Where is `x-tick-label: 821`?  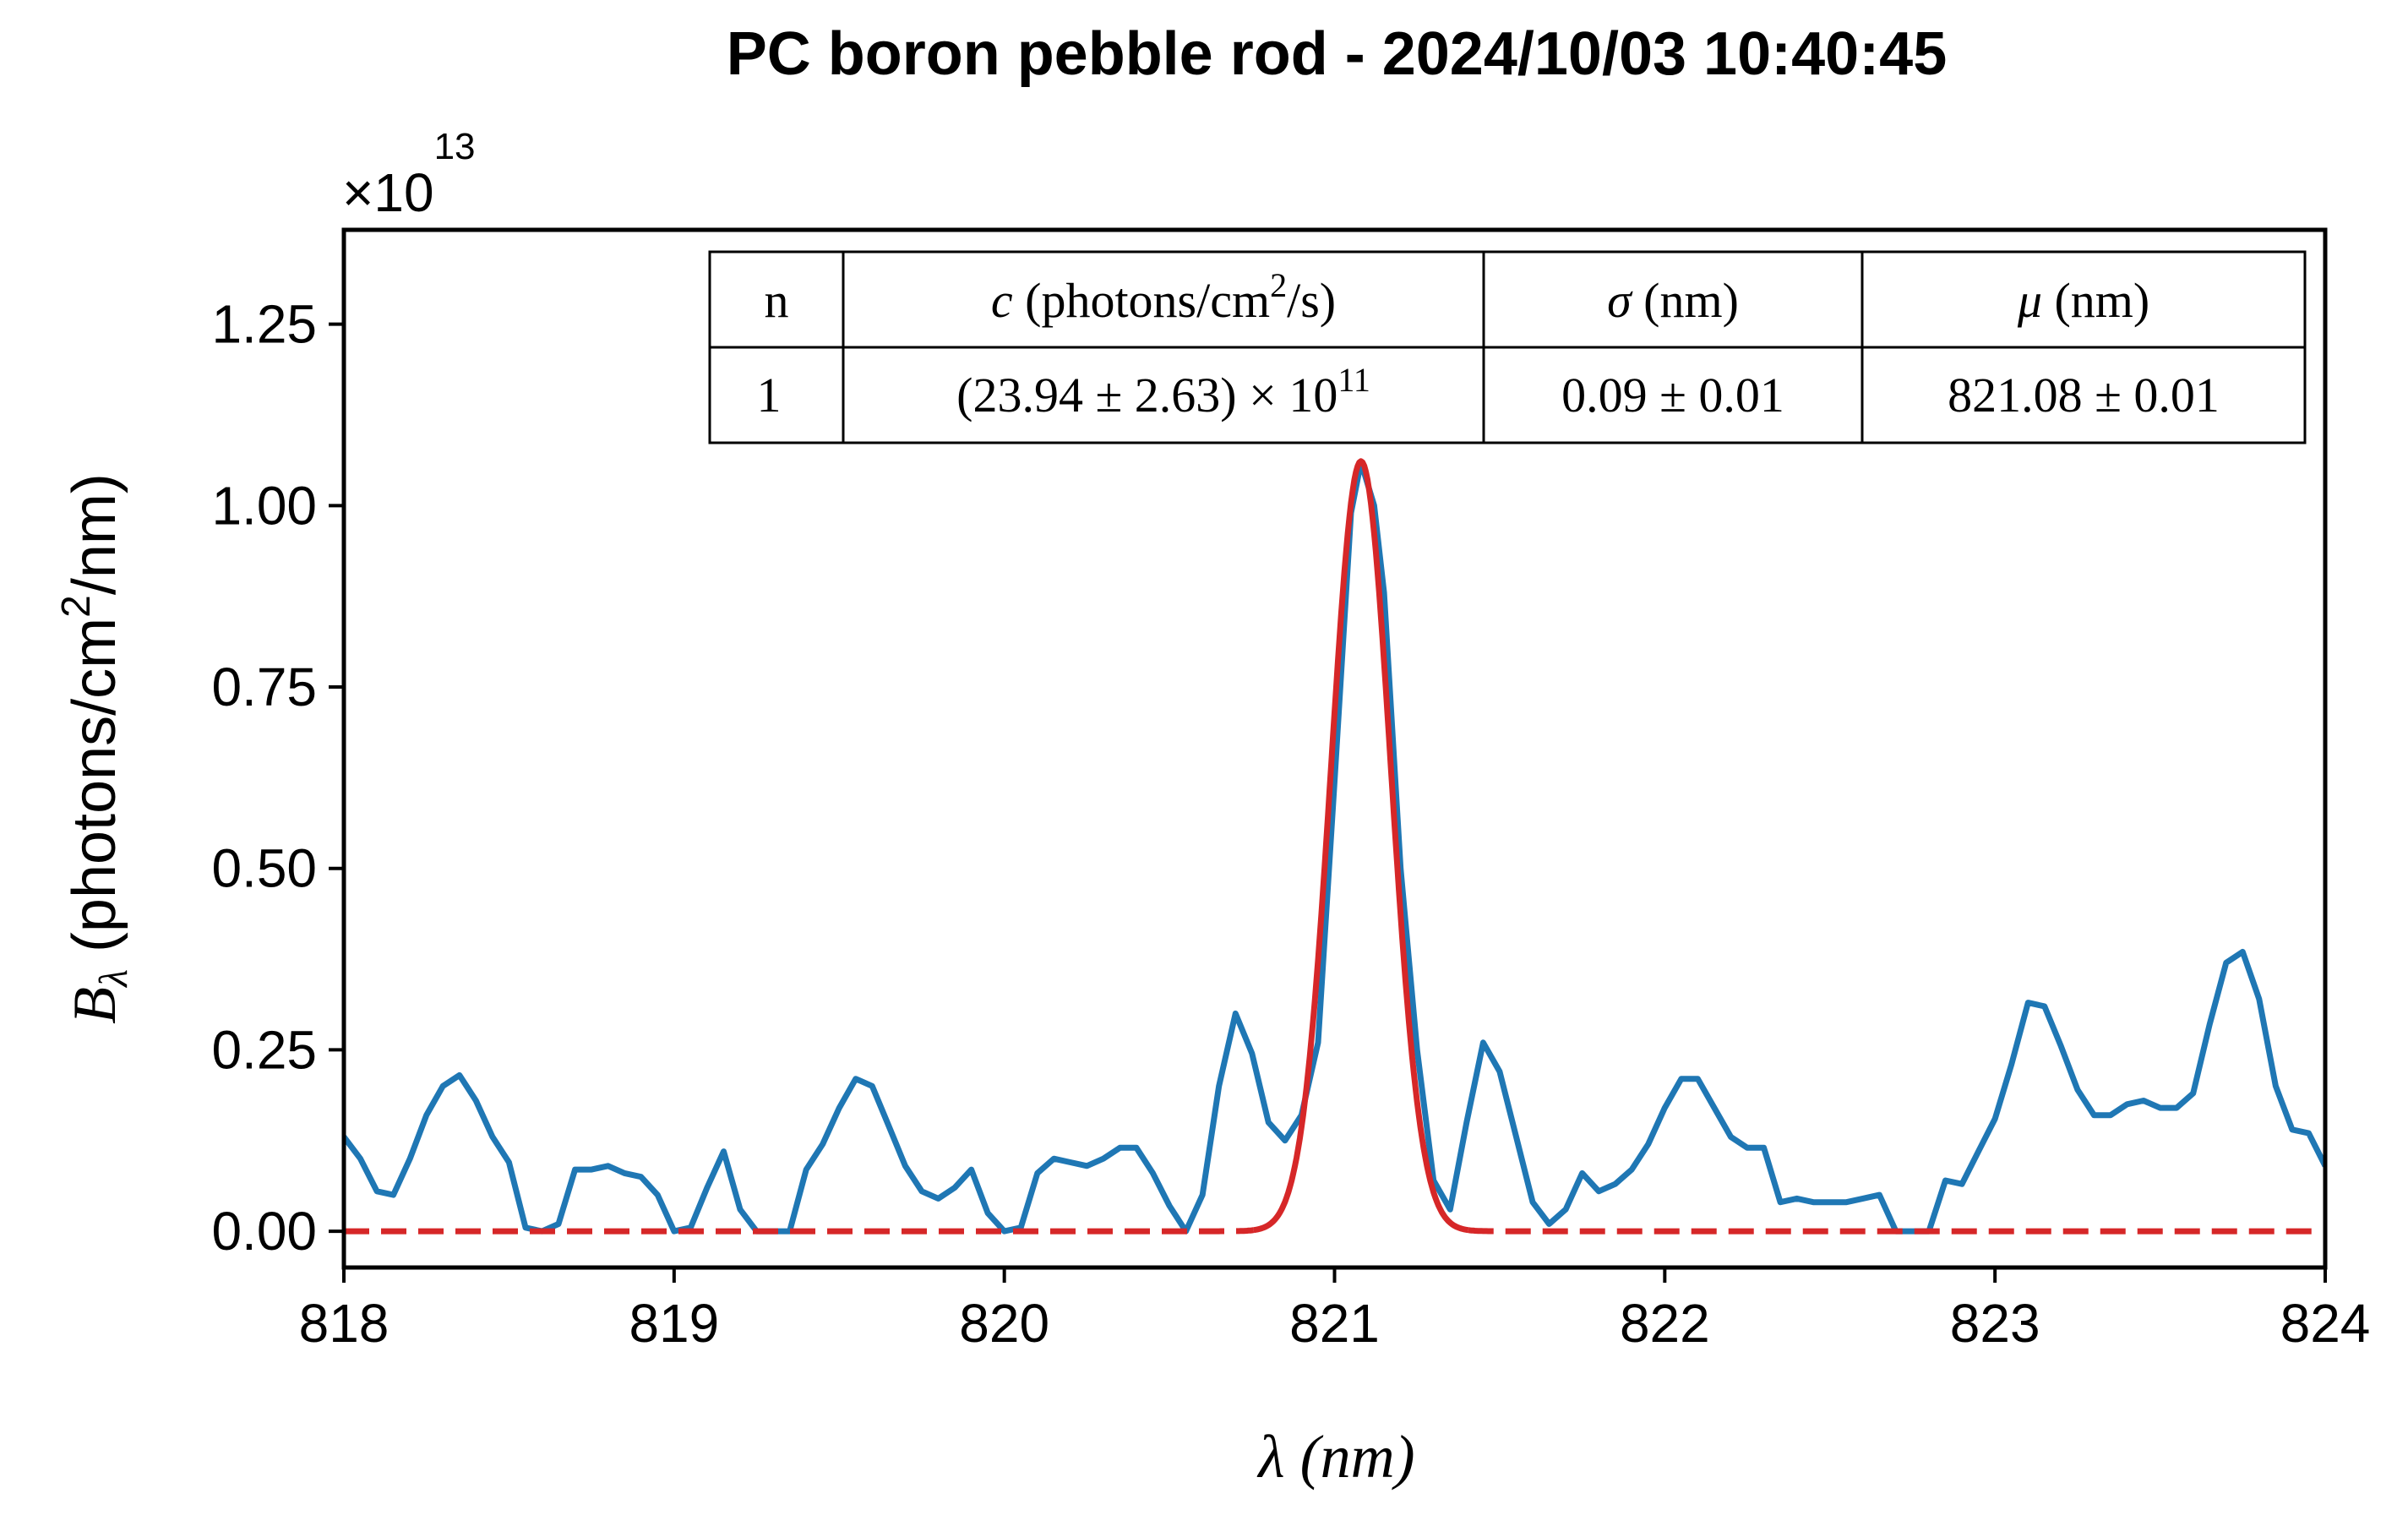
x-tick-label: 821 is located at coordinates (1334, 1323).